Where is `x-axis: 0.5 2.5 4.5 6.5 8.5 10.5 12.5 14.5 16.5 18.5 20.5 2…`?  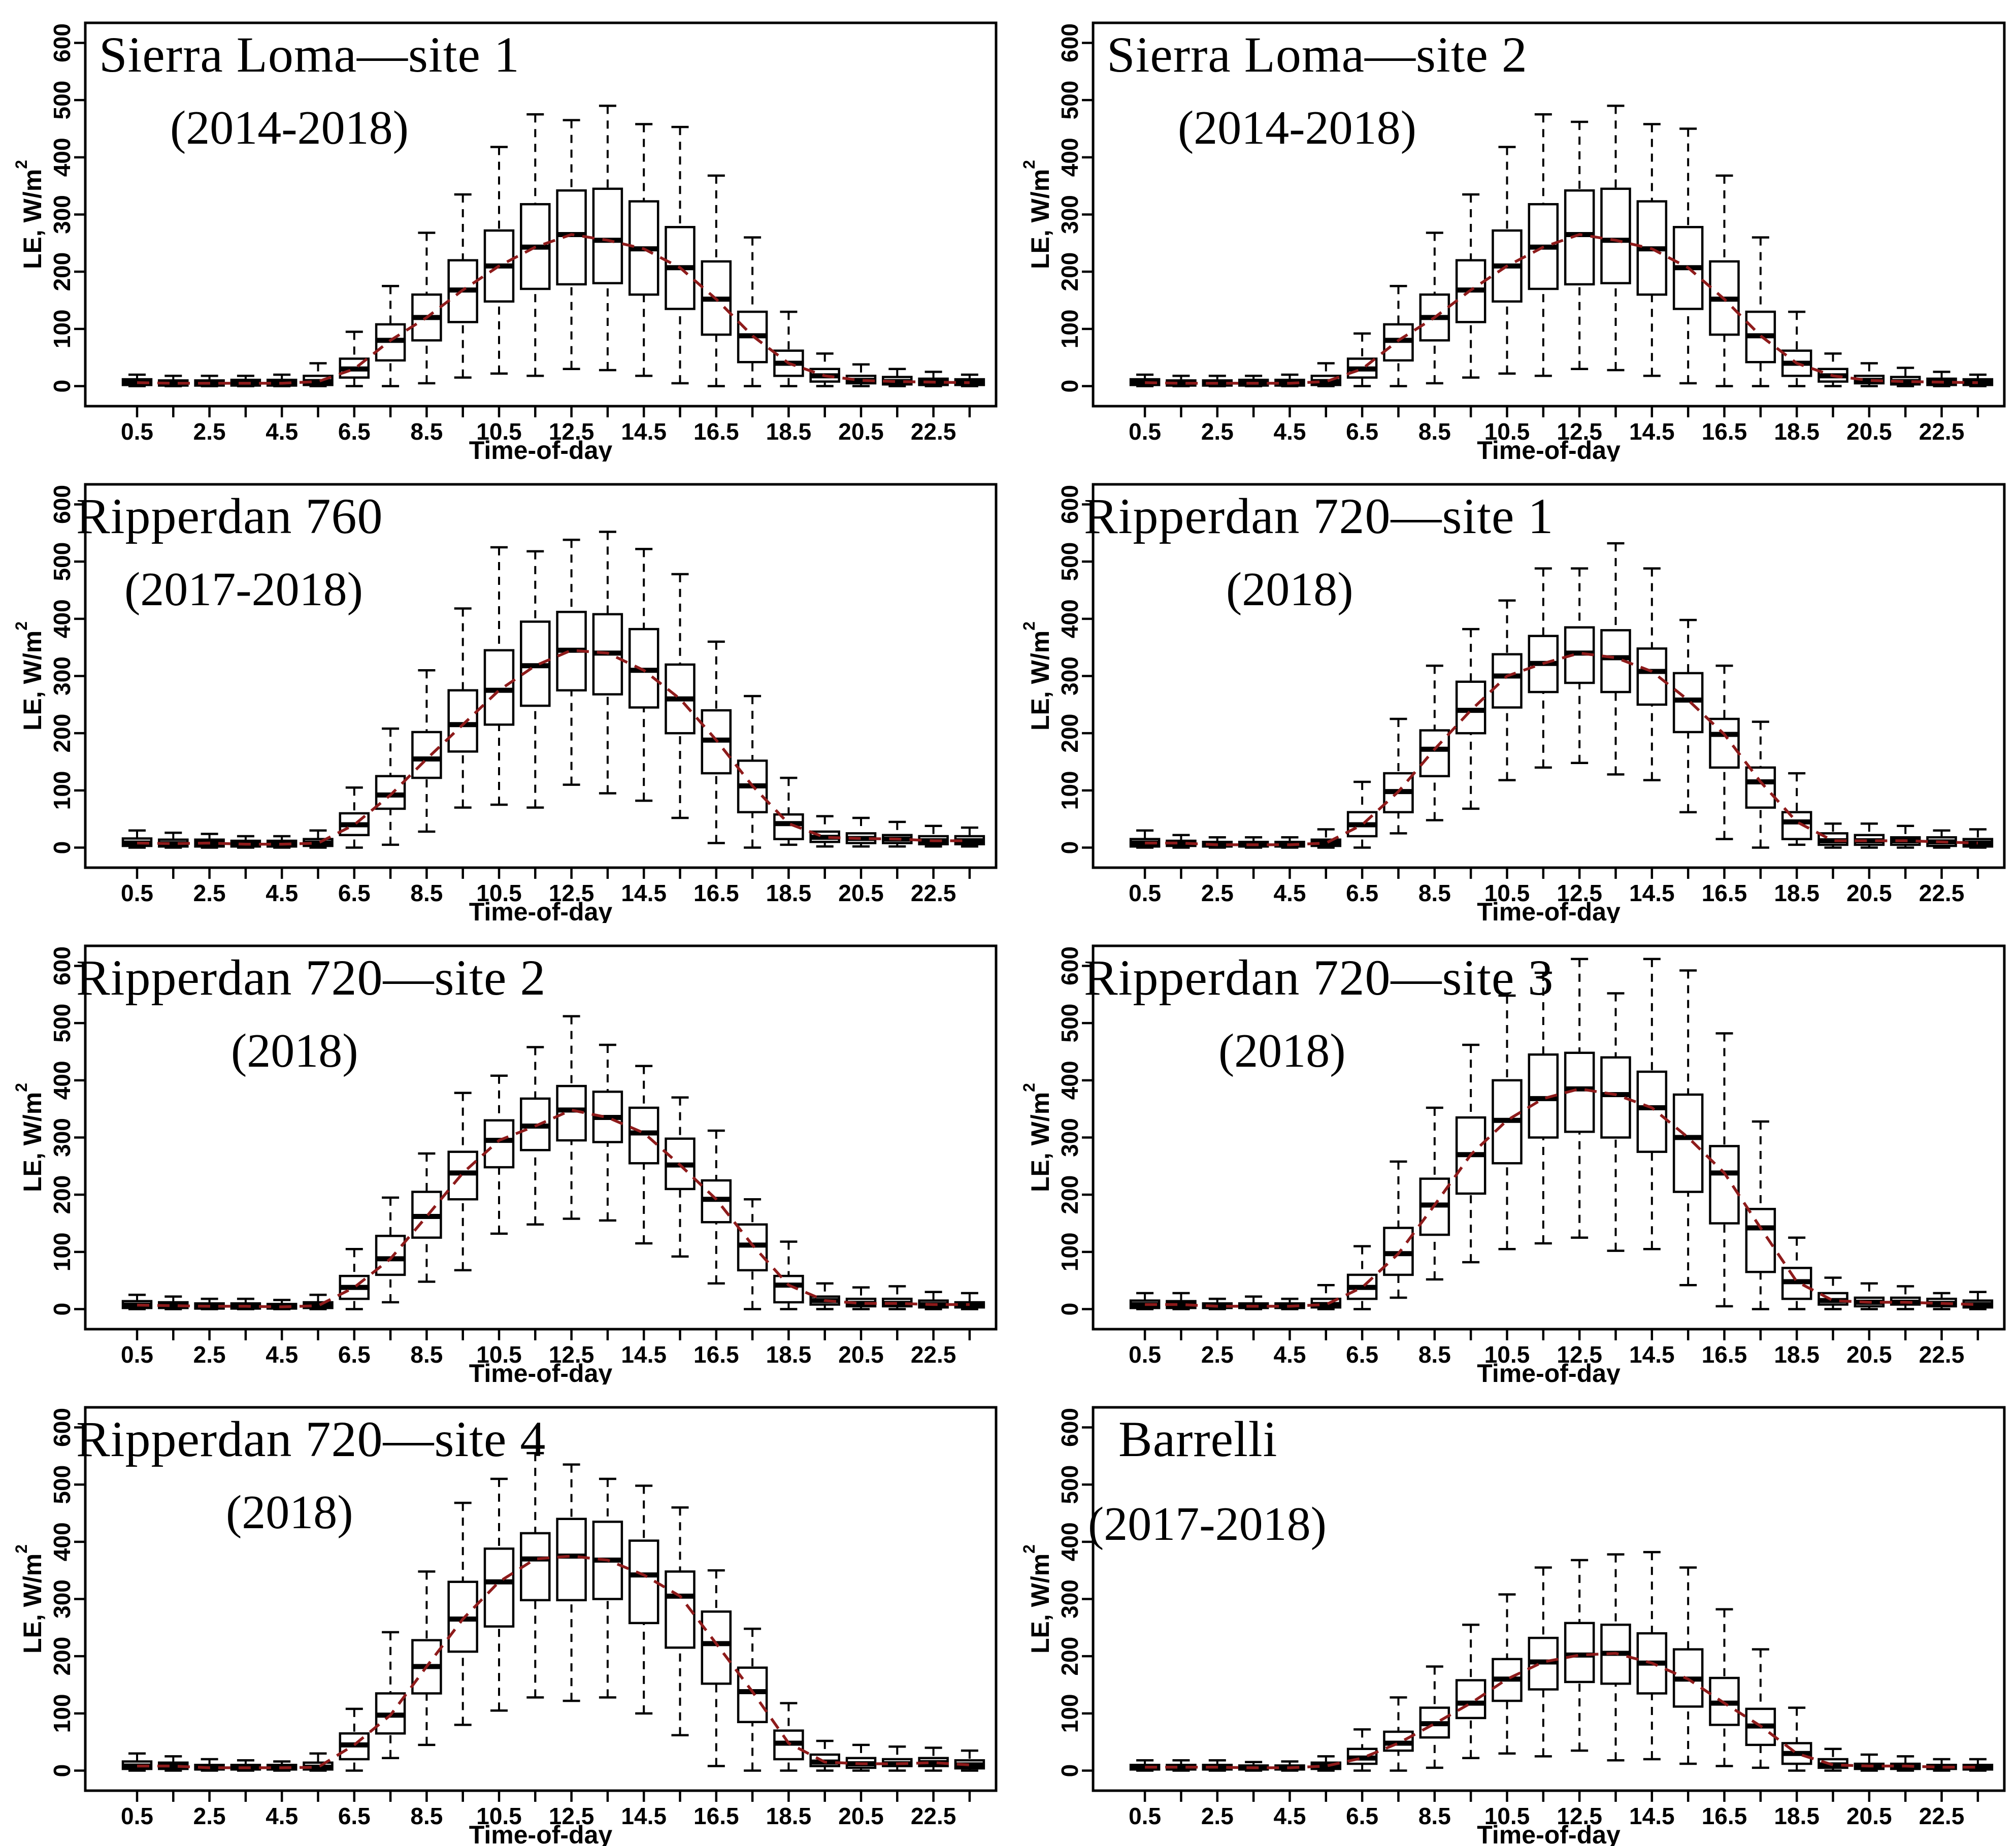 x-axis: 0.5 2.5 4.5 6.5 8.5 10.5 12.5 14.5 16.5 18.5 20.5 2… is located at coordinates (546, 1810).